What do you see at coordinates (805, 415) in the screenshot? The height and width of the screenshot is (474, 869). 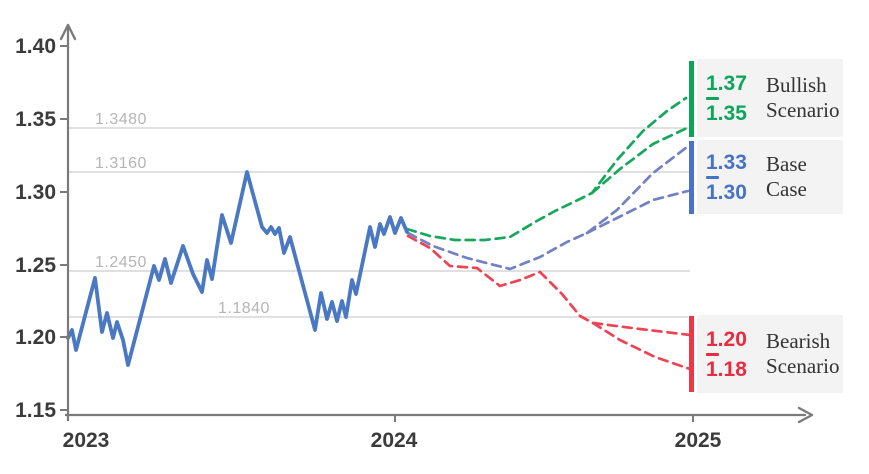 I see `x-axis-arrow-icon` at bounding box center [805, 415].